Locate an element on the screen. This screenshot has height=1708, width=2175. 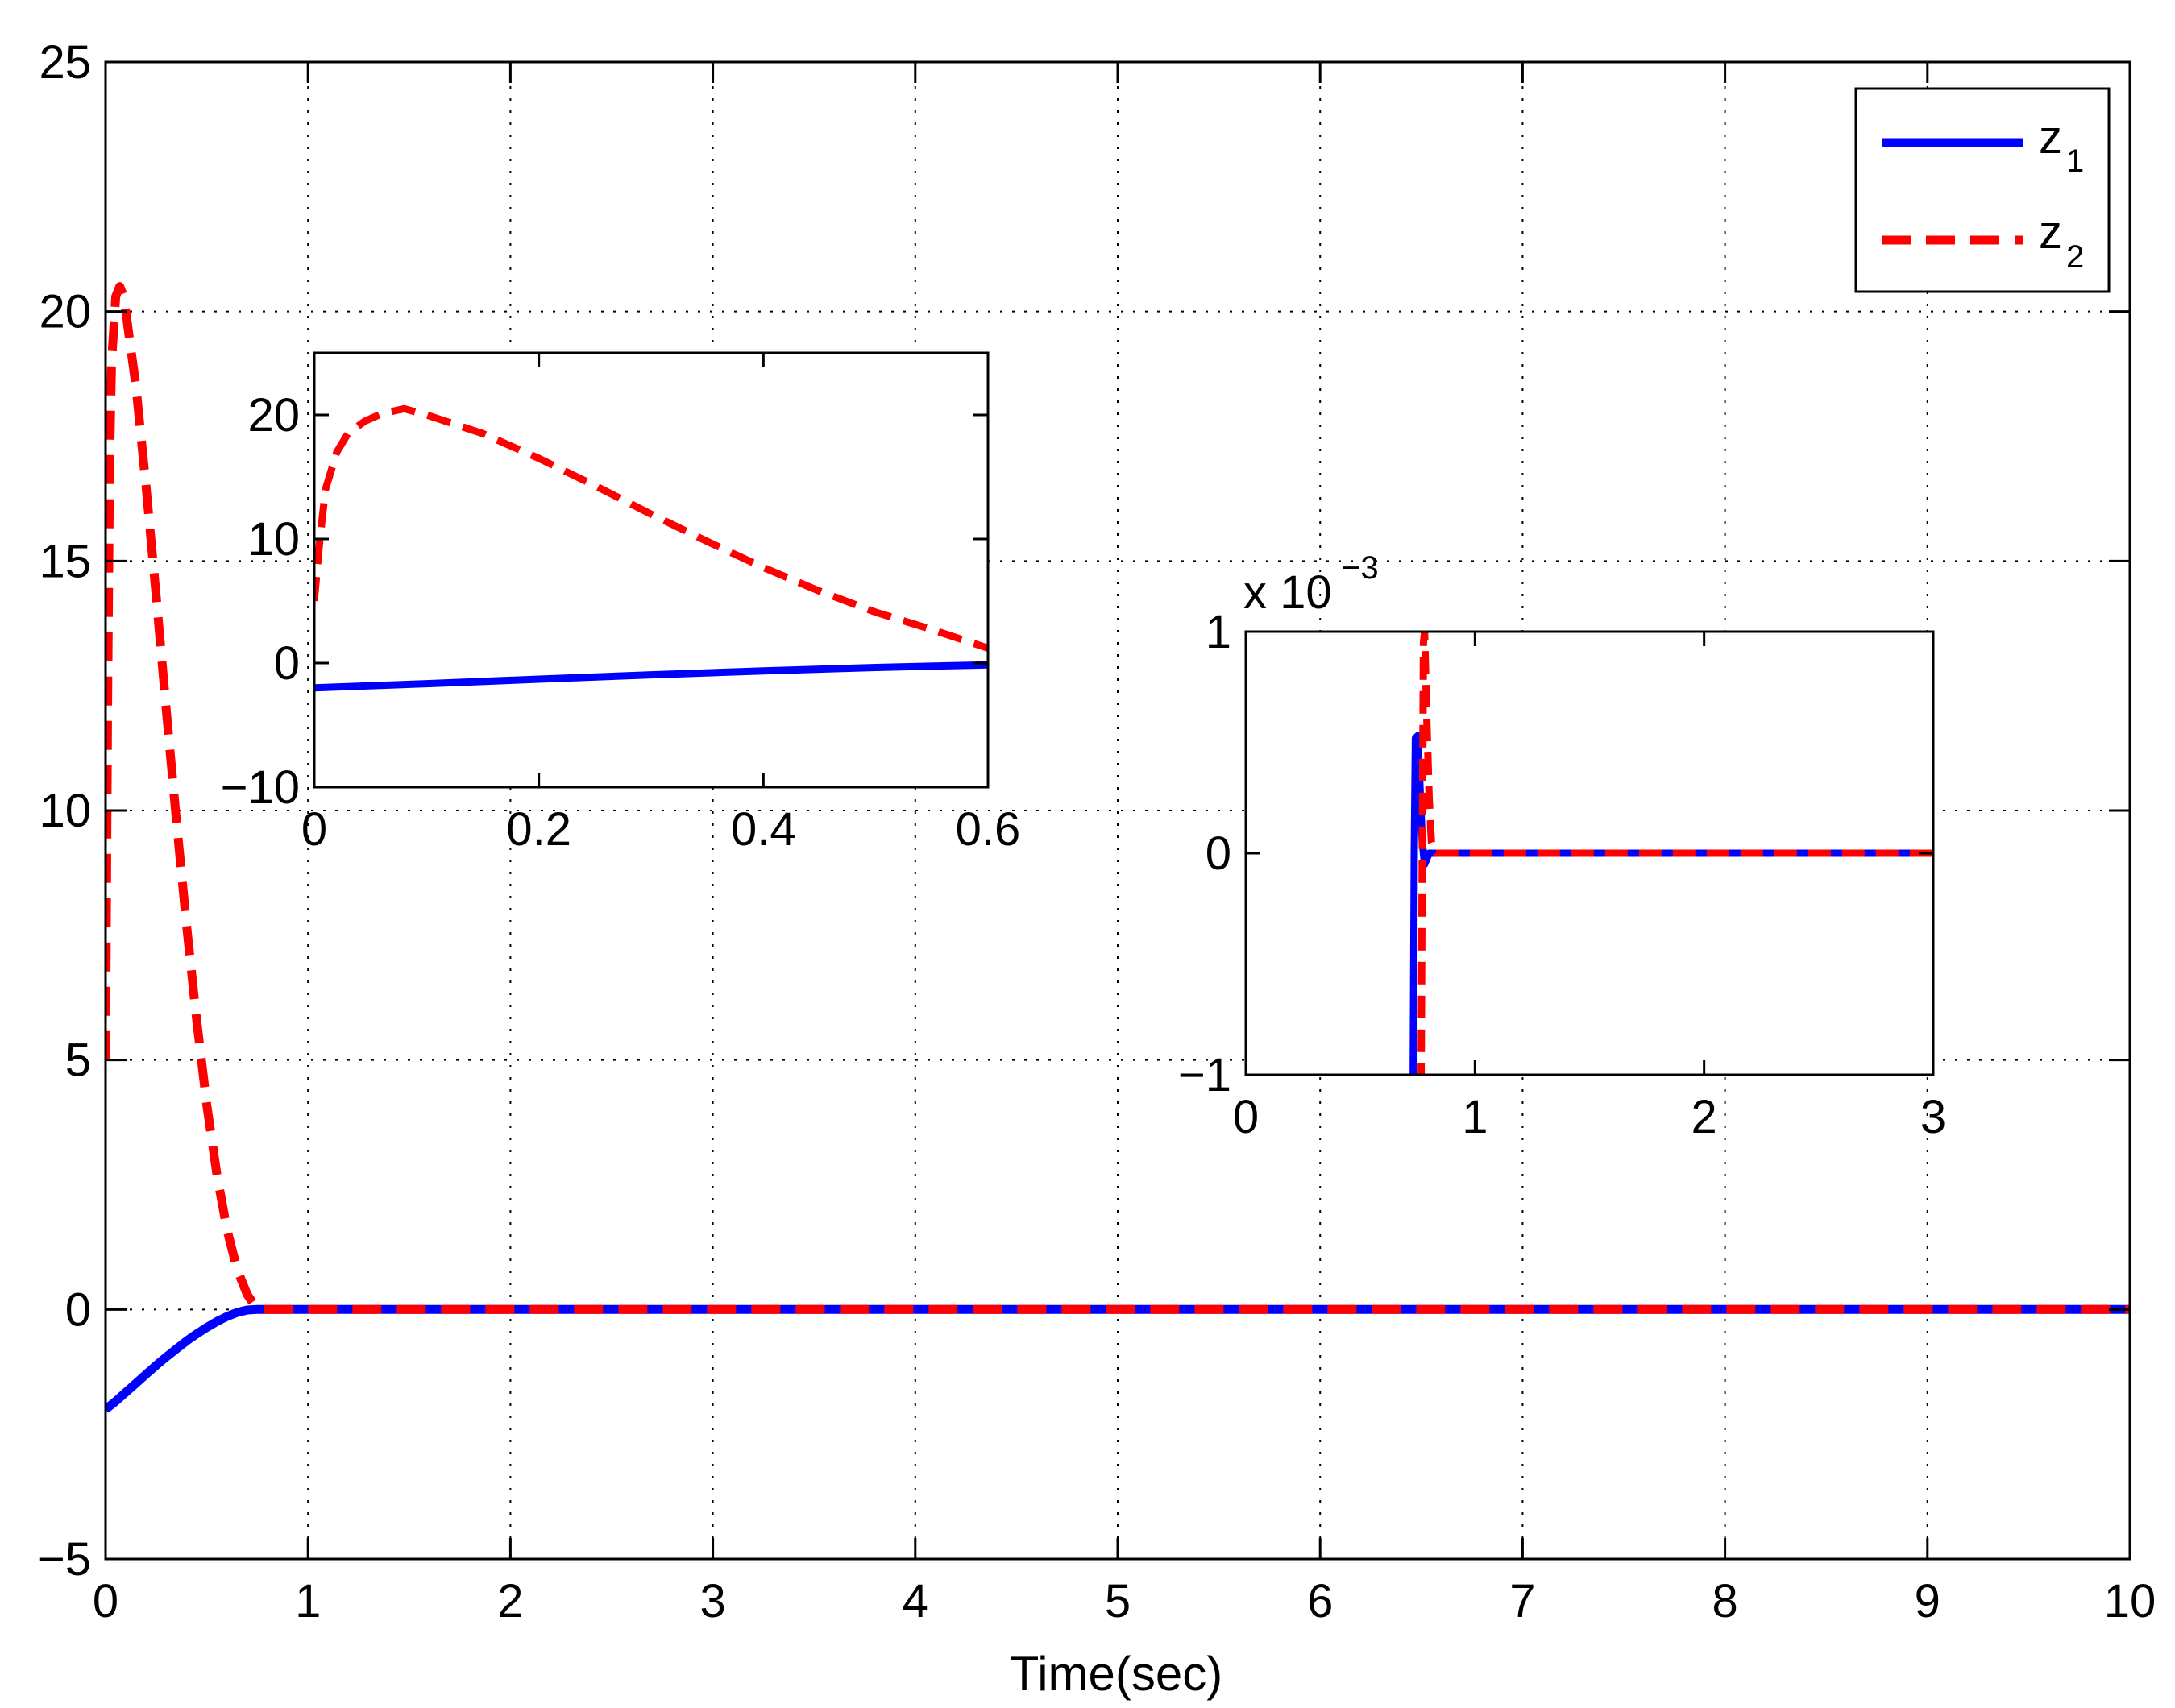
legend-label-z2-sub: 2 is located at coordinates (2075, 257).